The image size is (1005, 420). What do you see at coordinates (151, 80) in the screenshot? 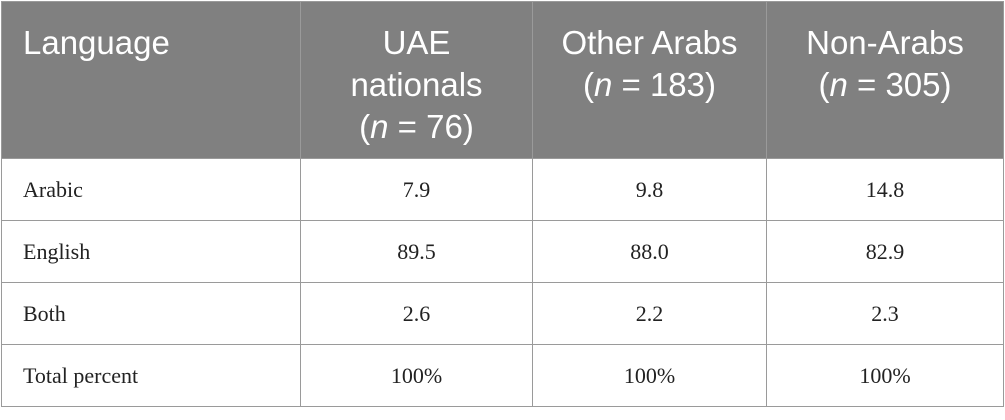
I see `column-header: Language` at bounding box center [151, 80].